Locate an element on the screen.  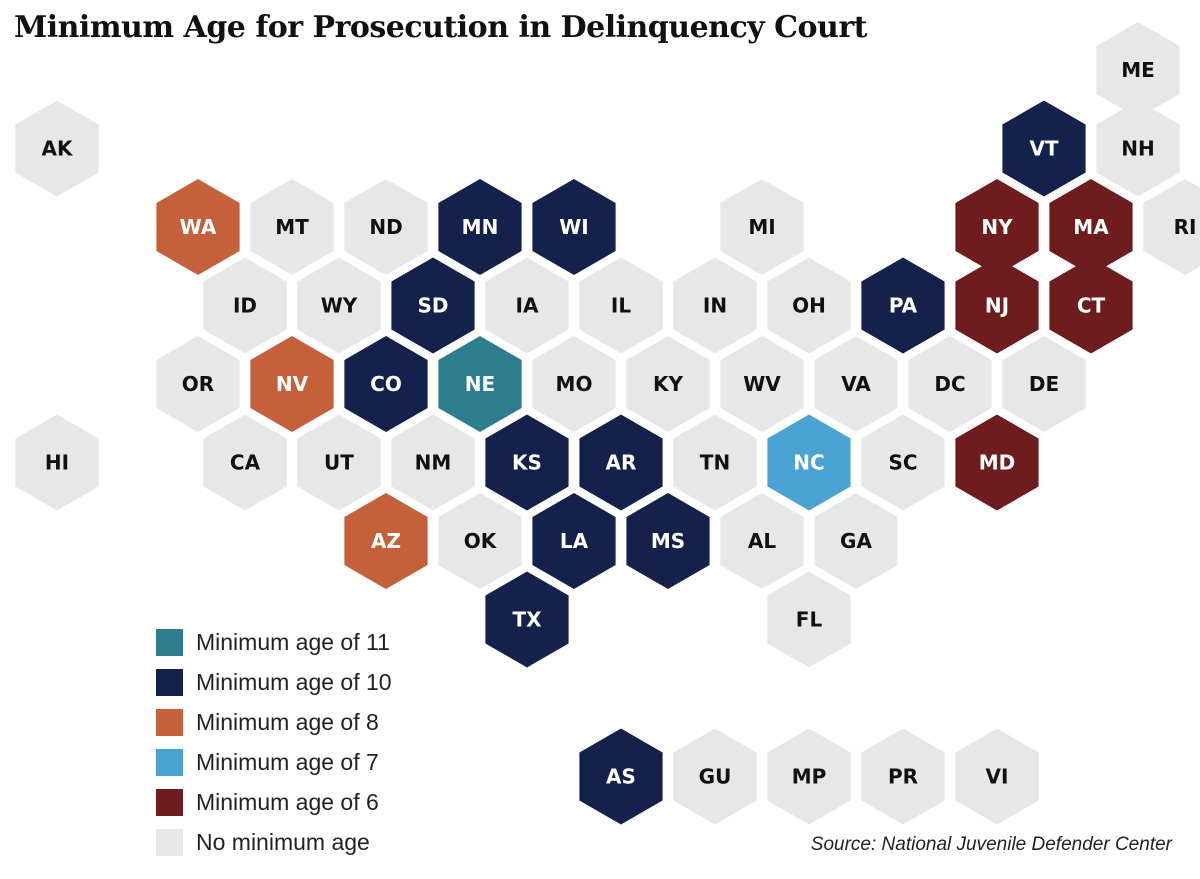
state-label: DE is located at coordinates (1044, 384).